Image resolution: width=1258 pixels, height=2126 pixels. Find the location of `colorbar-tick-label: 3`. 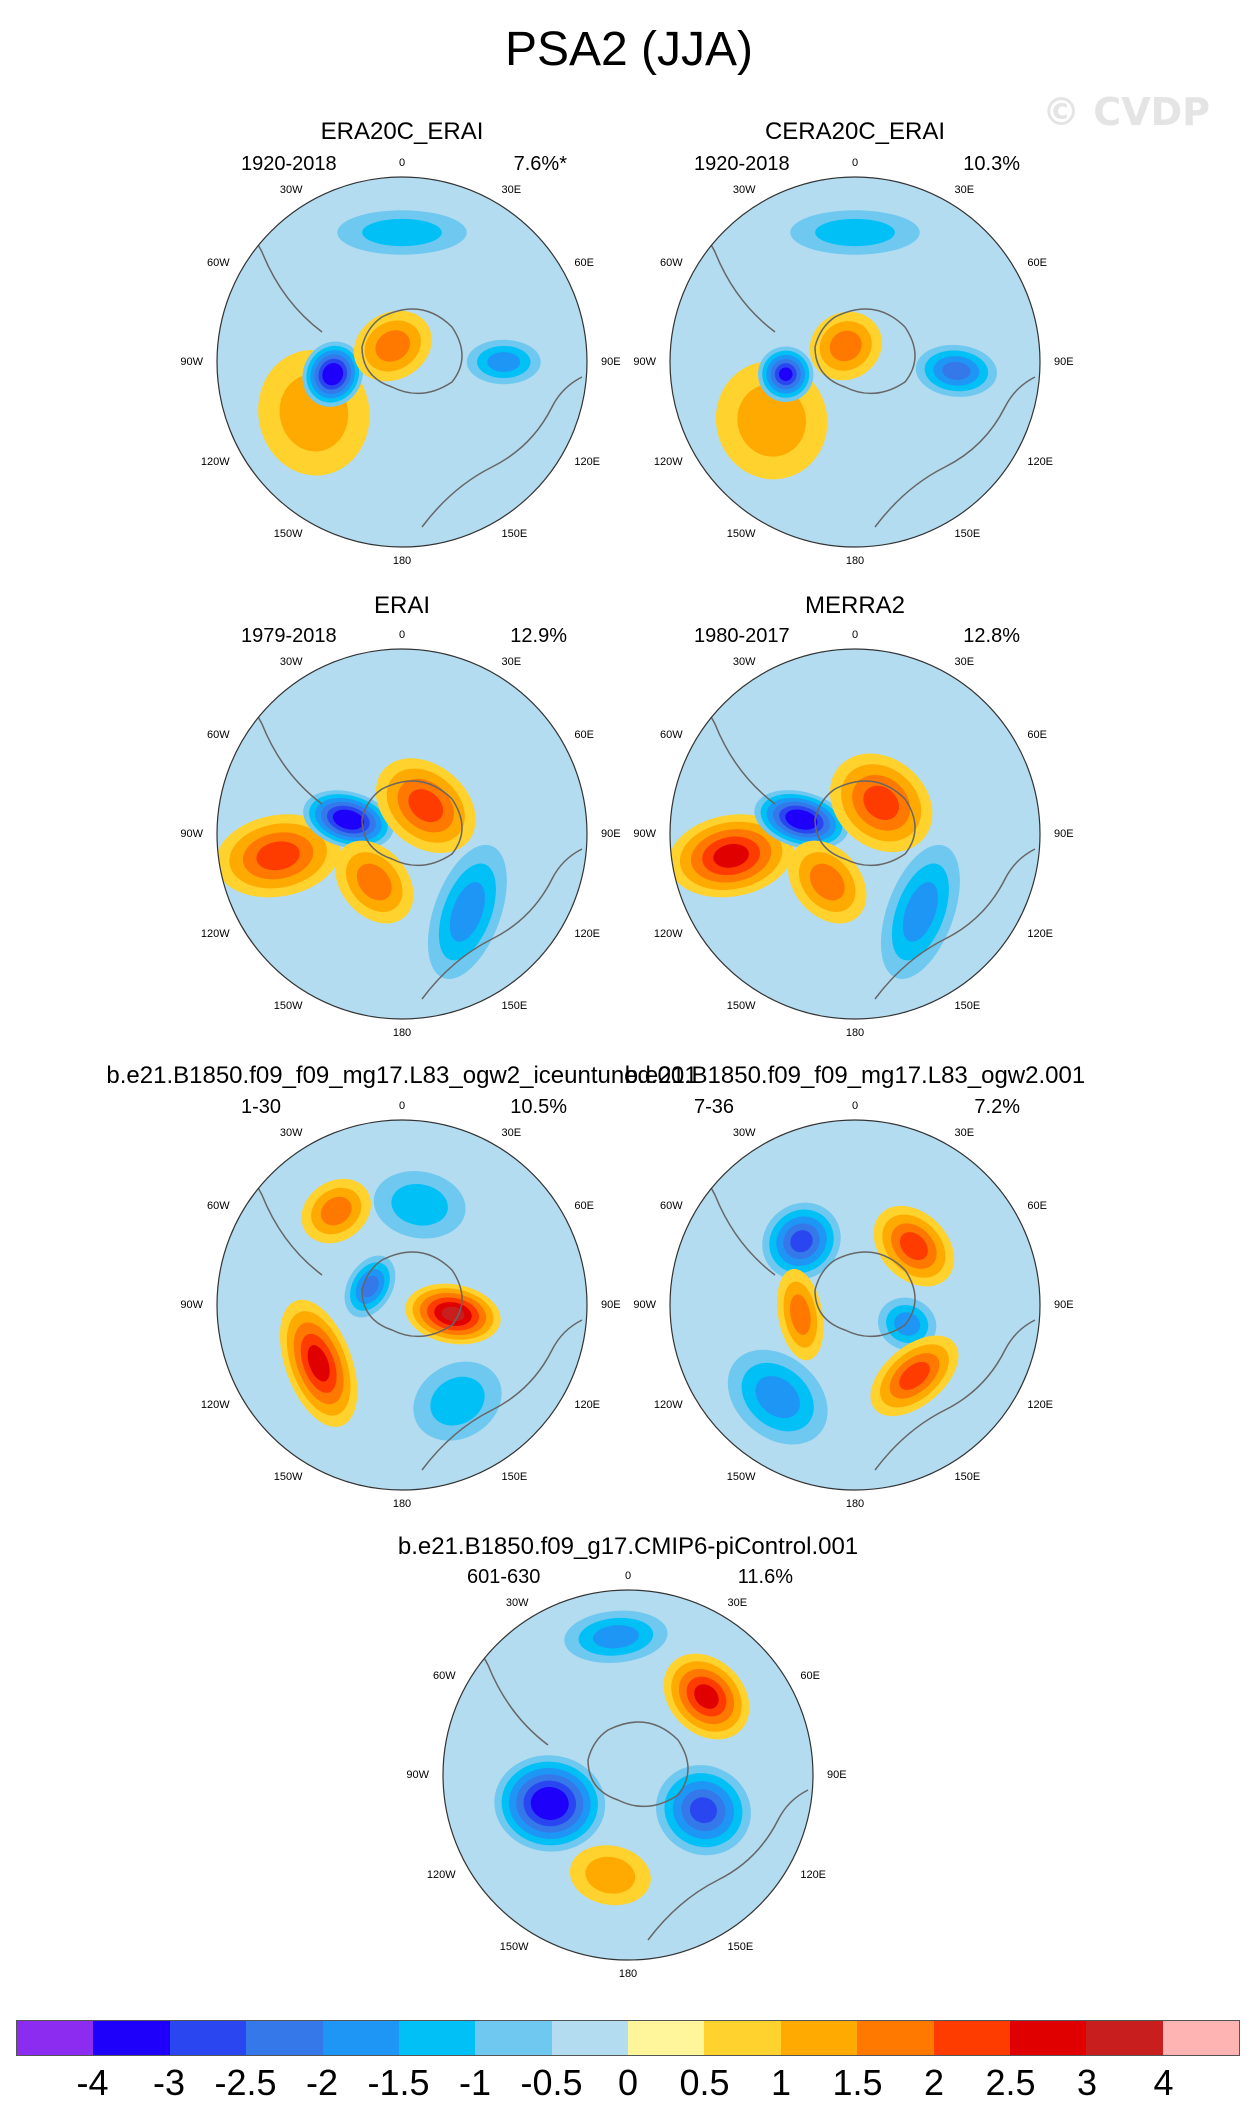

colorbar-tick-label: 3 is located at coordinates (1087, 2082).